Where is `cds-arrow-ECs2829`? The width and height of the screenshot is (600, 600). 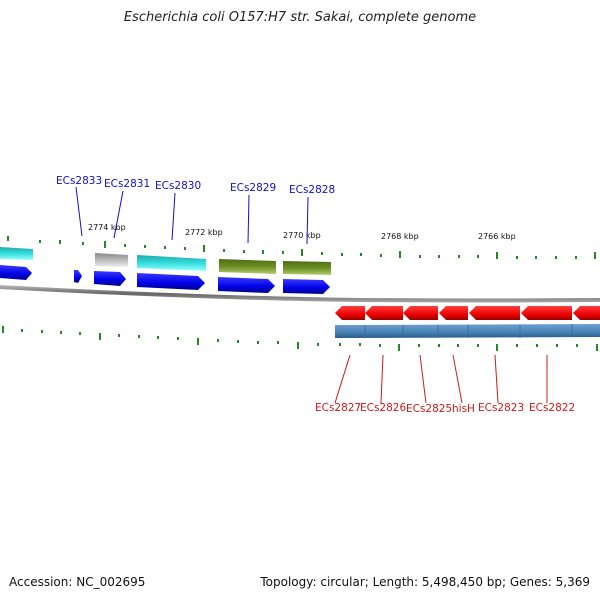 cds-arrow-ECs2829 is located at coordinates (246, 285).